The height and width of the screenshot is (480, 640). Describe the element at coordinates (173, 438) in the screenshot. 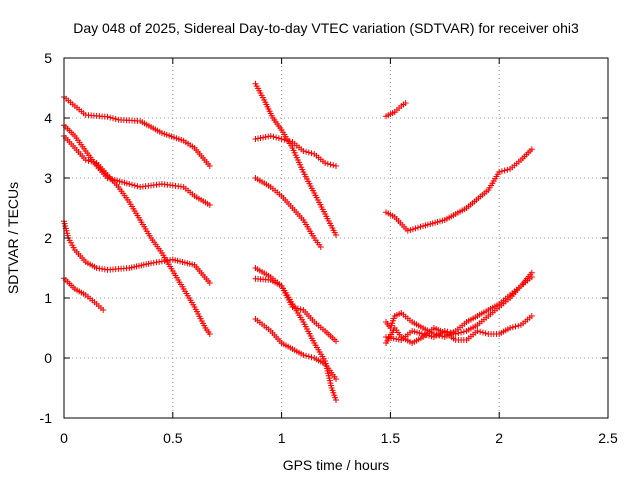

I see `x-tick-label: 0.5` at that location.